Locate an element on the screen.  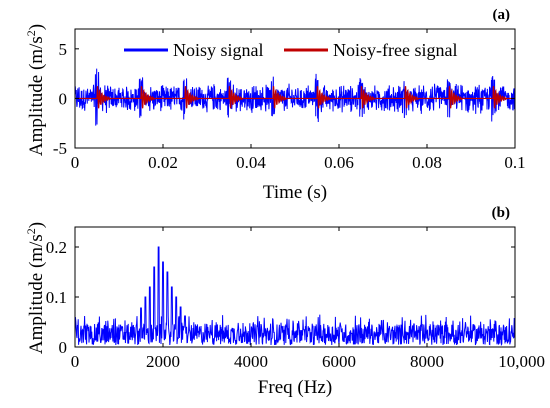
panel-a-plot-area is located at coordinates (295, 97).